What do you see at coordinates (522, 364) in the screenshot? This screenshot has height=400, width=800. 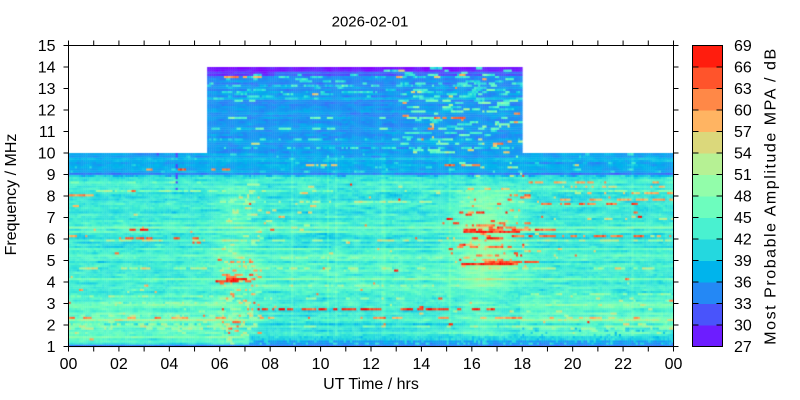 I see `svg-text: 18` at bounding box center [522, 364].